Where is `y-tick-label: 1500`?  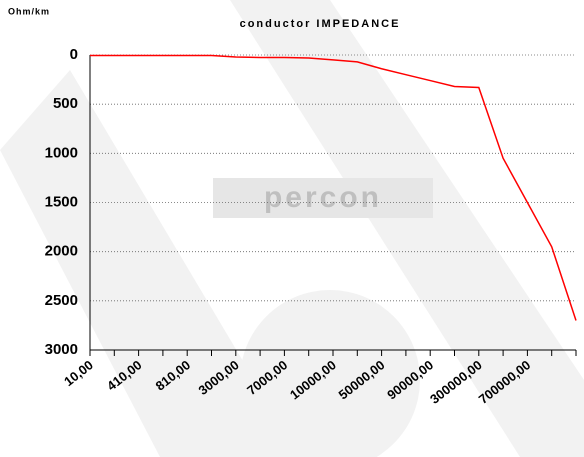
y-tick-label: 1500 is located at coordinates (61, 201).